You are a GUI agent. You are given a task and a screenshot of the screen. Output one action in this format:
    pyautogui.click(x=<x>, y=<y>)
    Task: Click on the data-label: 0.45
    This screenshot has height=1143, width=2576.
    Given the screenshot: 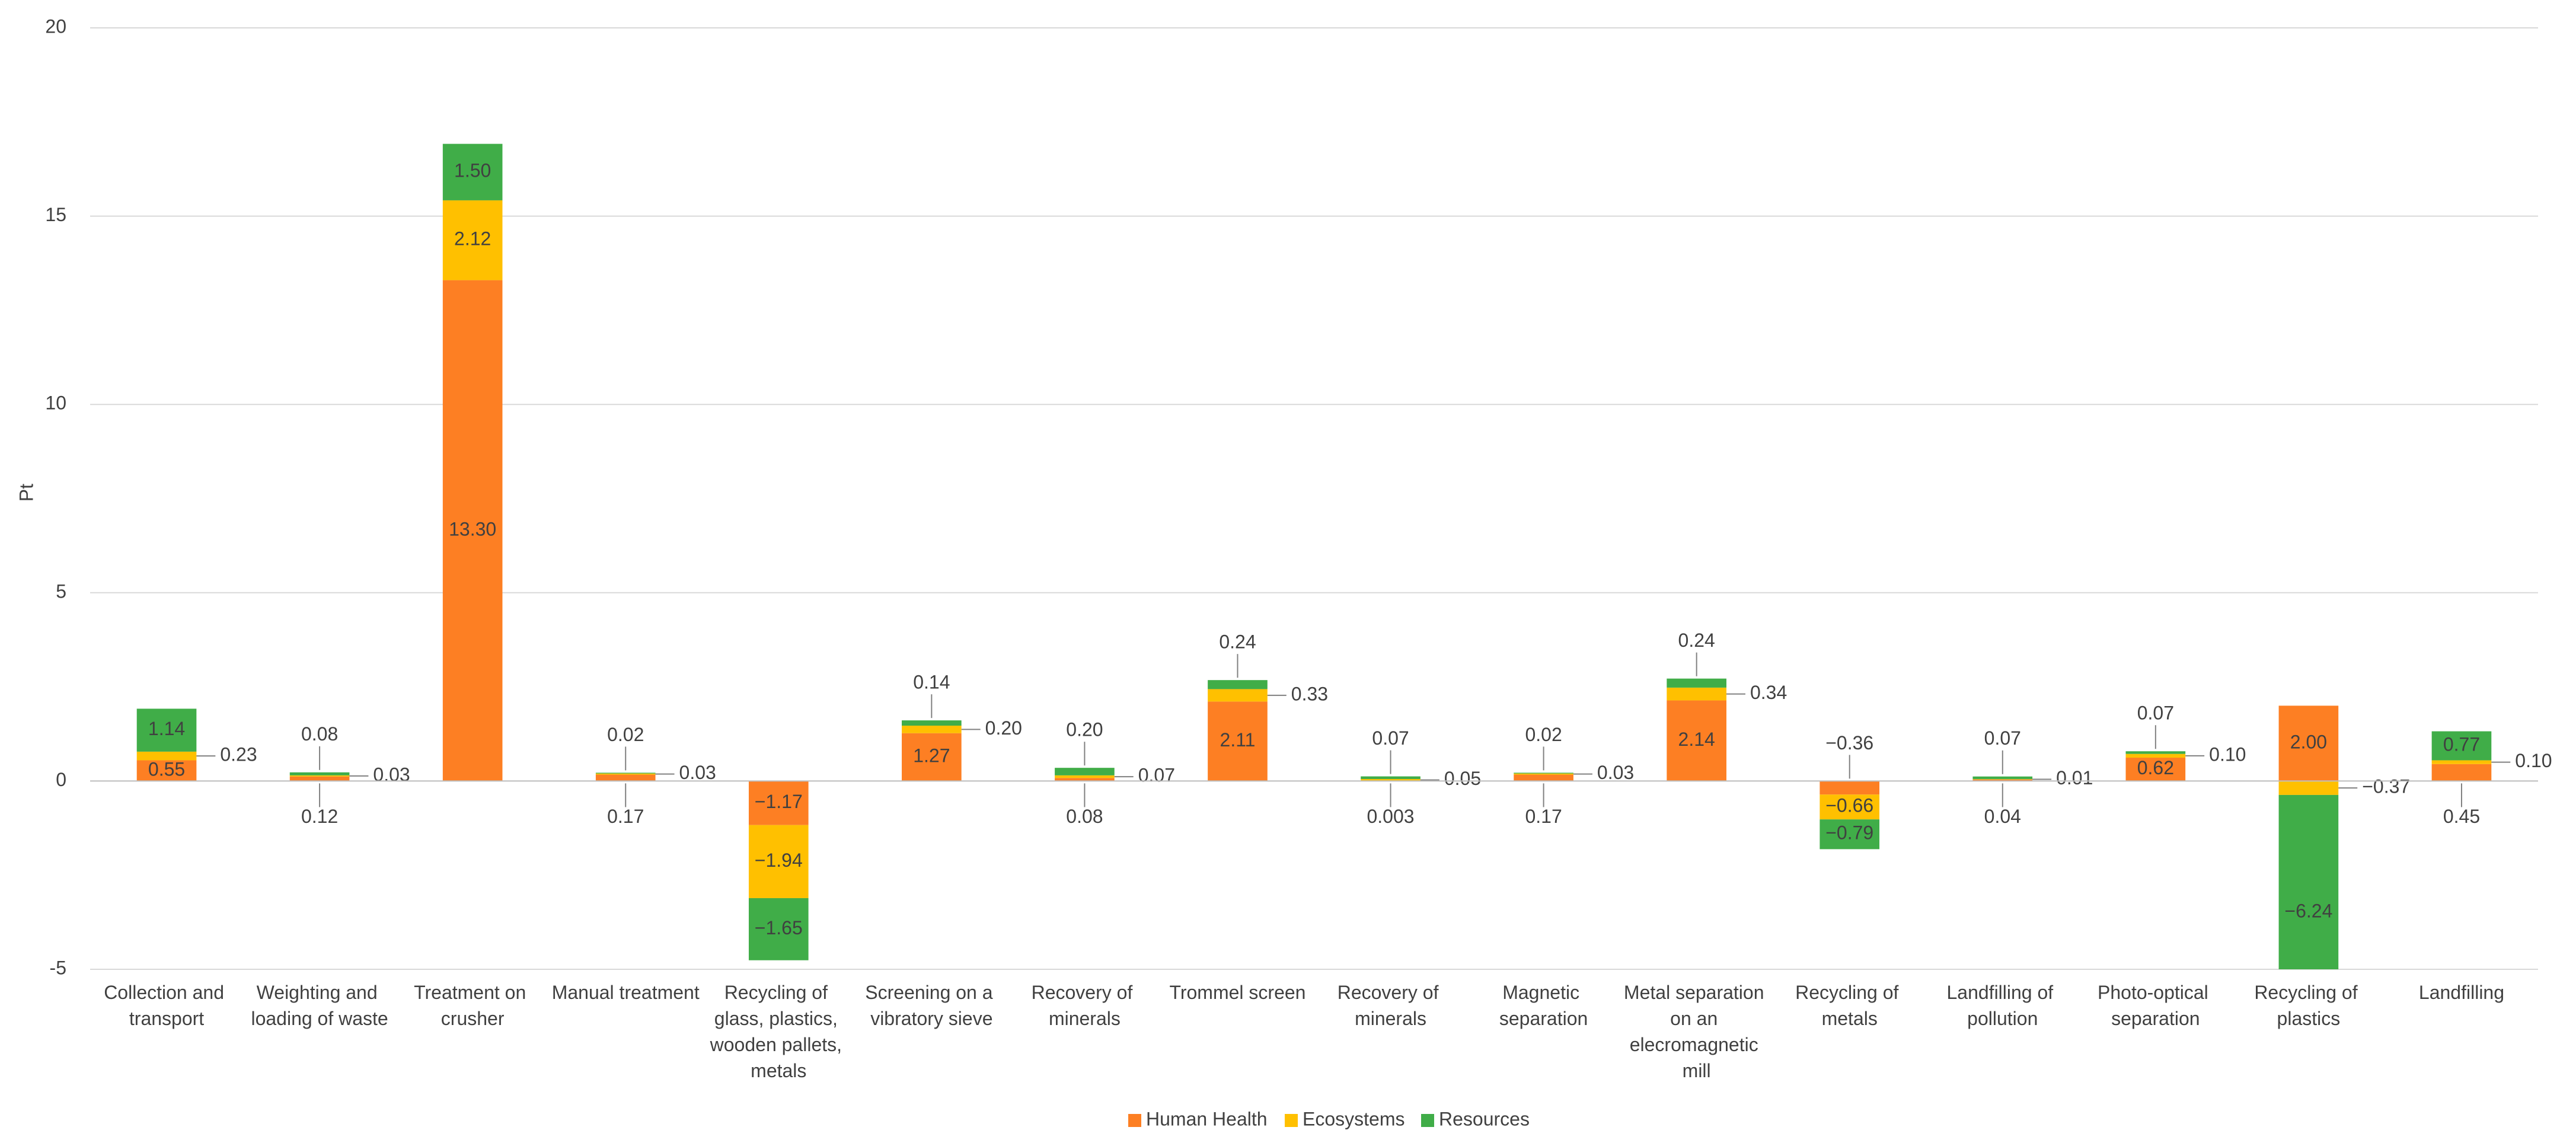 What is the action you would take?
    pyautogui.click(x=2461, y=816)
    